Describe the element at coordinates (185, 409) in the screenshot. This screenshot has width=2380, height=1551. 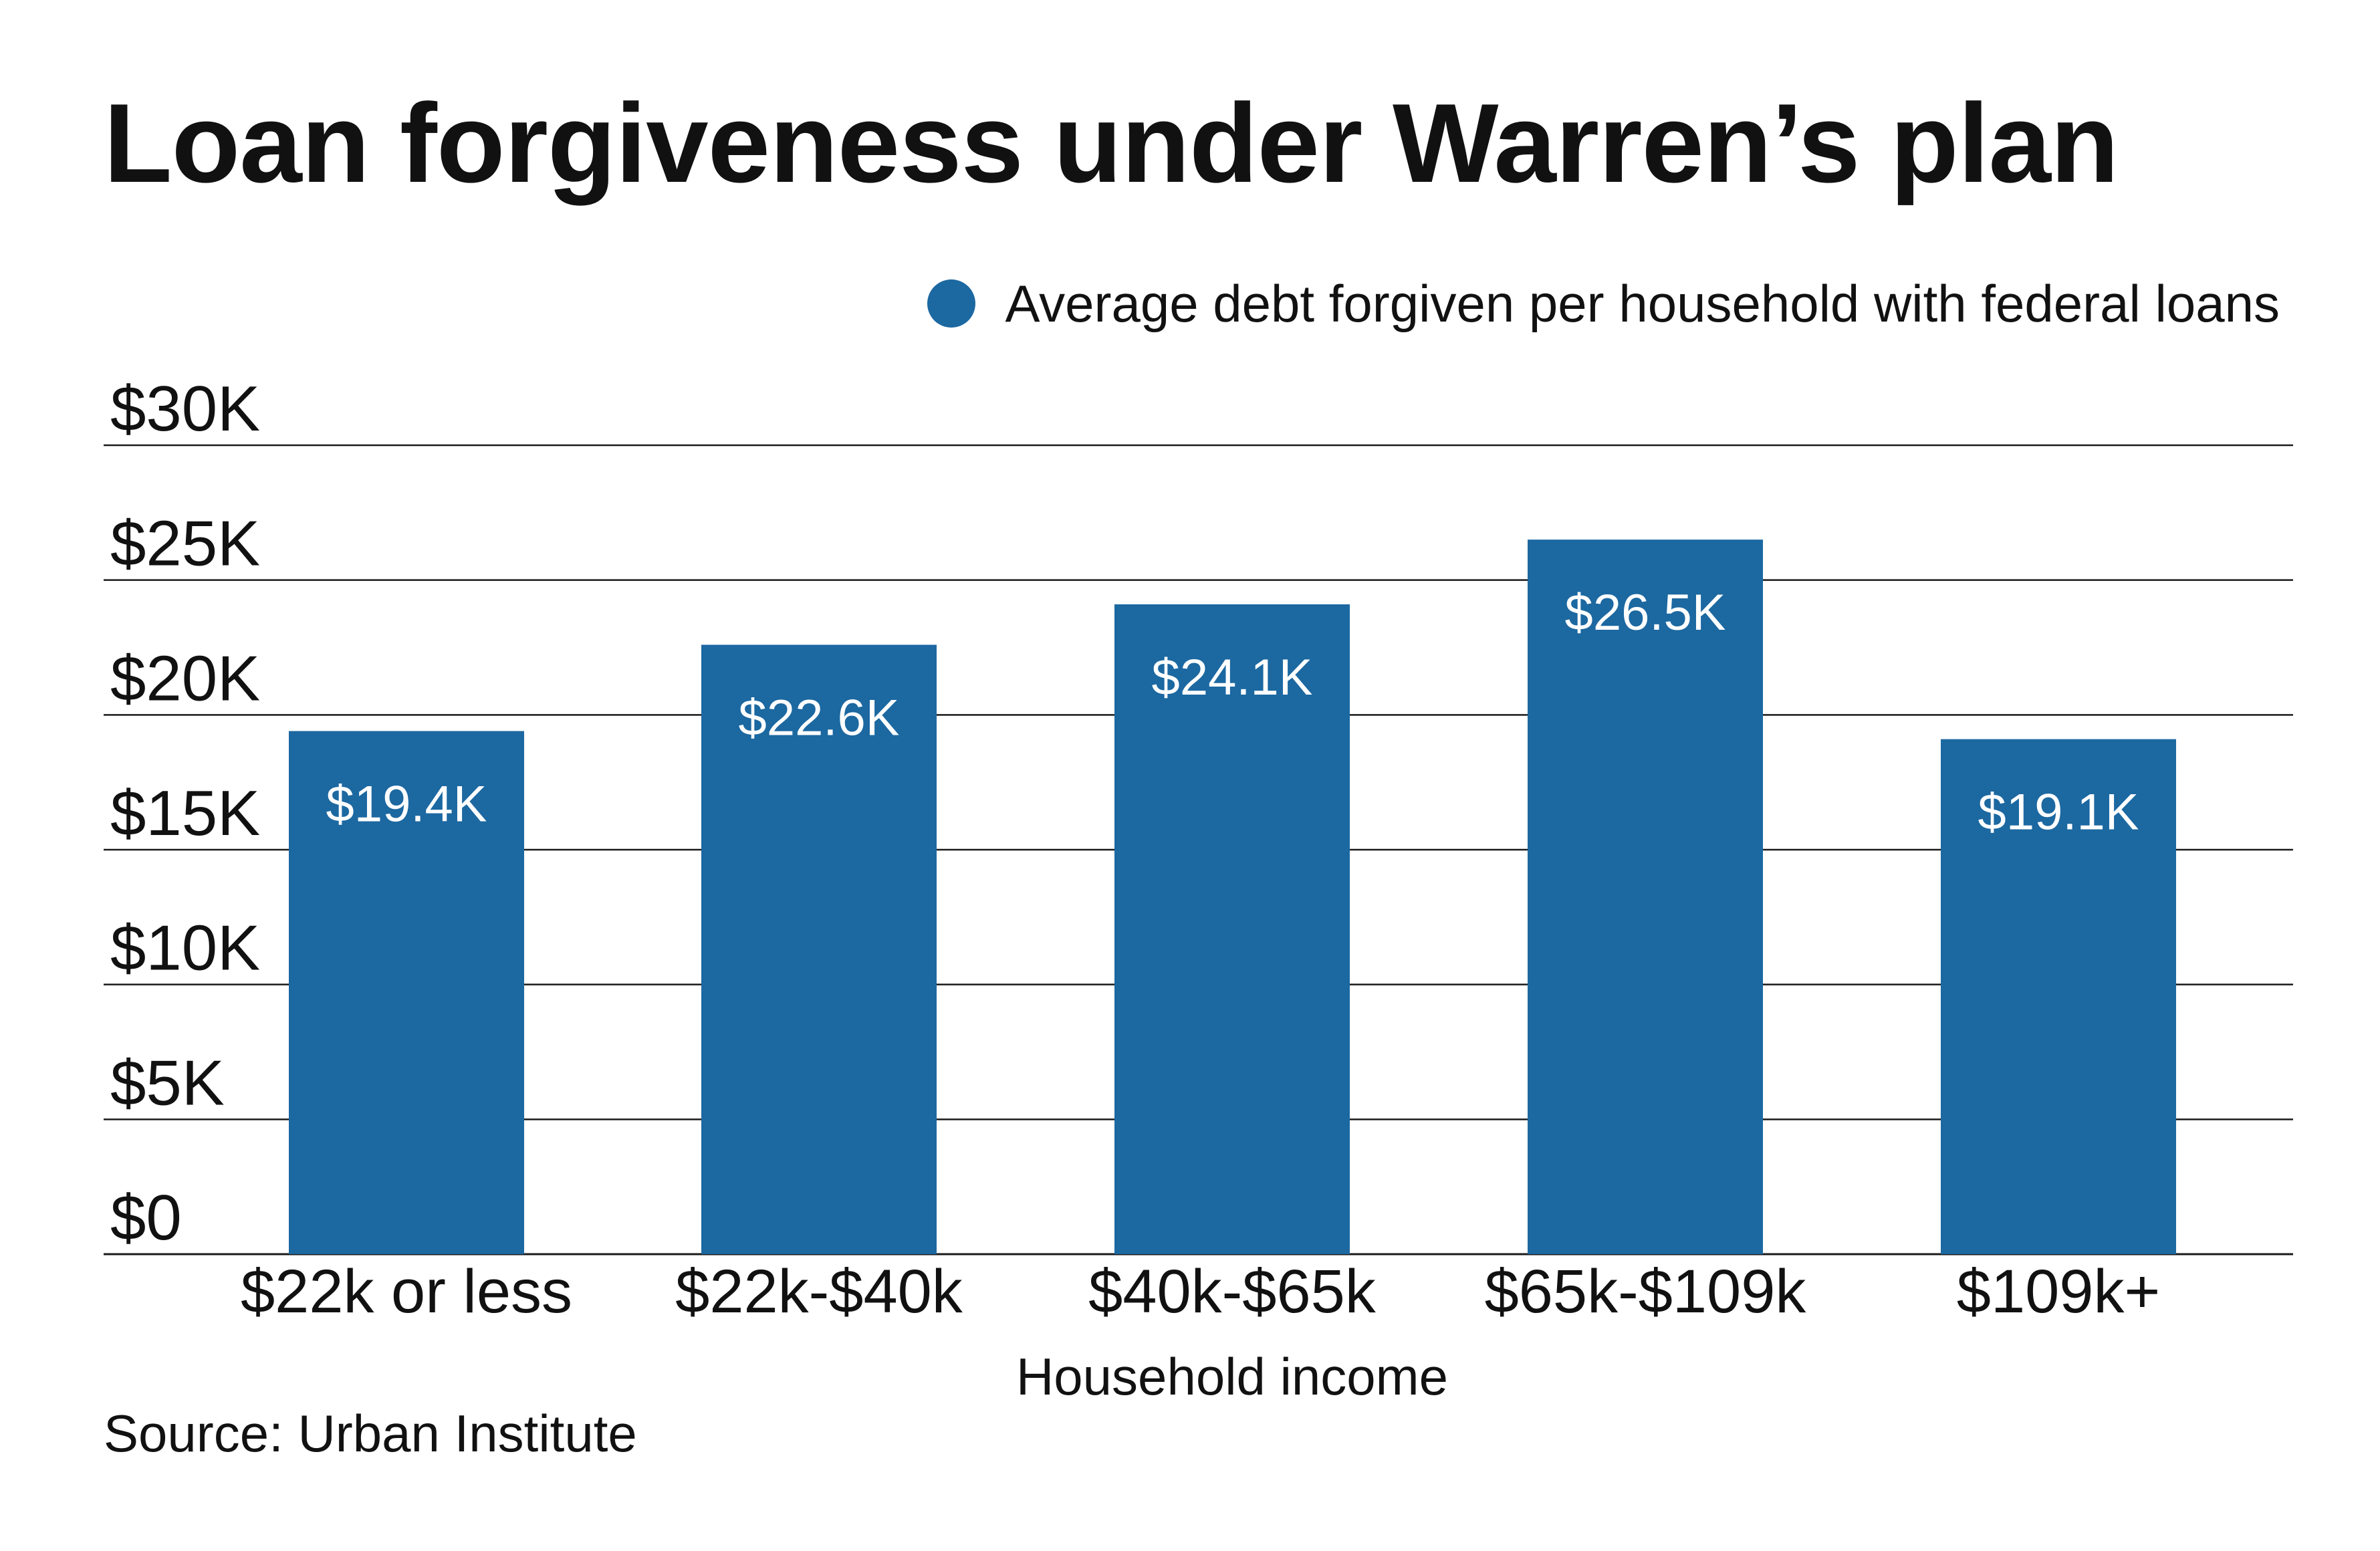
I see `y-tick-label: $30K` at that location.